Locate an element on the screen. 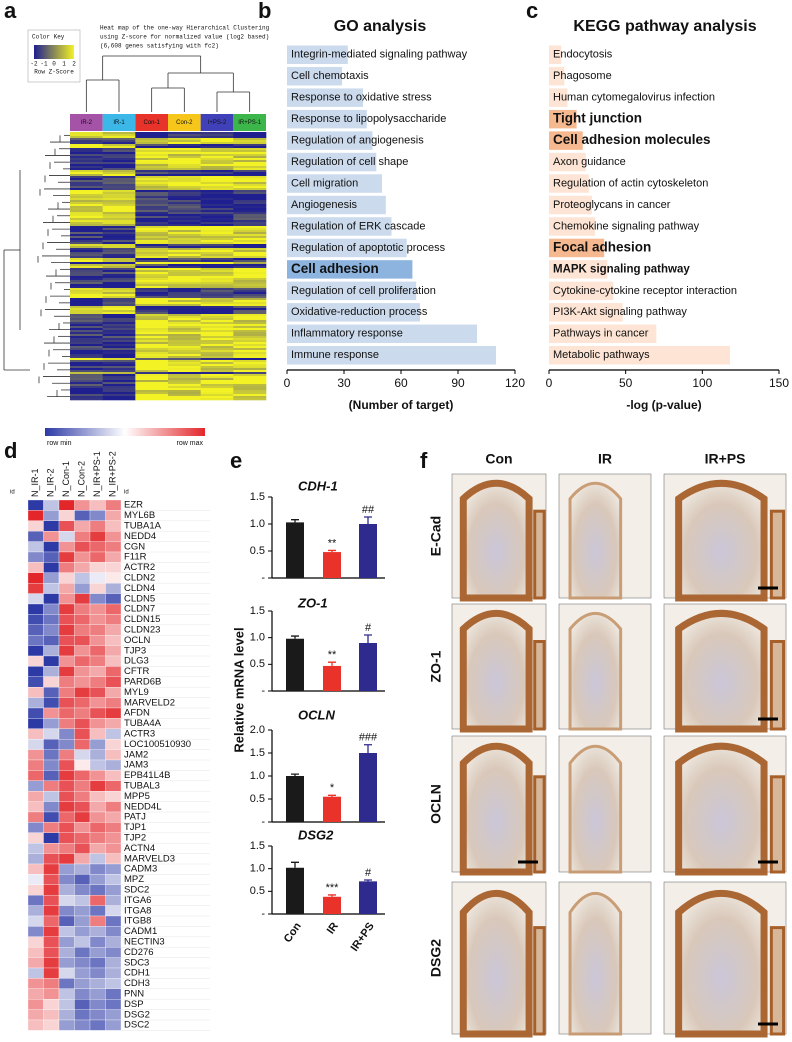 Image resolution: width=792 pixels, height=1042 pixels. category-label: Chemokine signaling pathway is located at coordinates (626, 226).